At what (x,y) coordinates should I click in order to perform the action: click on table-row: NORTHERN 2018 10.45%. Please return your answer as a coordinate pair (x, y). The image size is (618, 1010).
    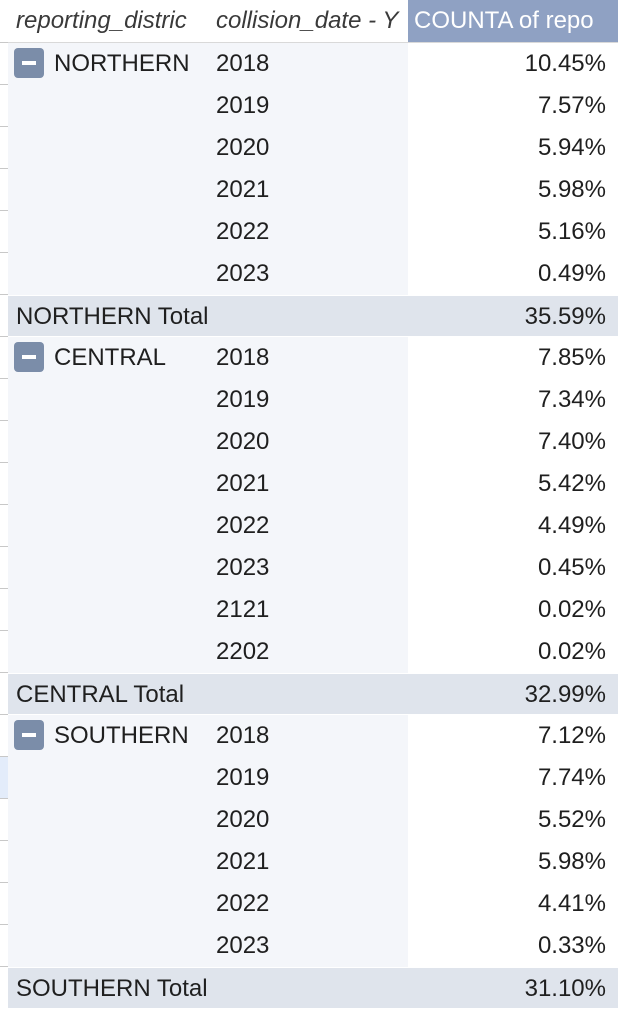
    Looking at the image, I should click on (313, 64).